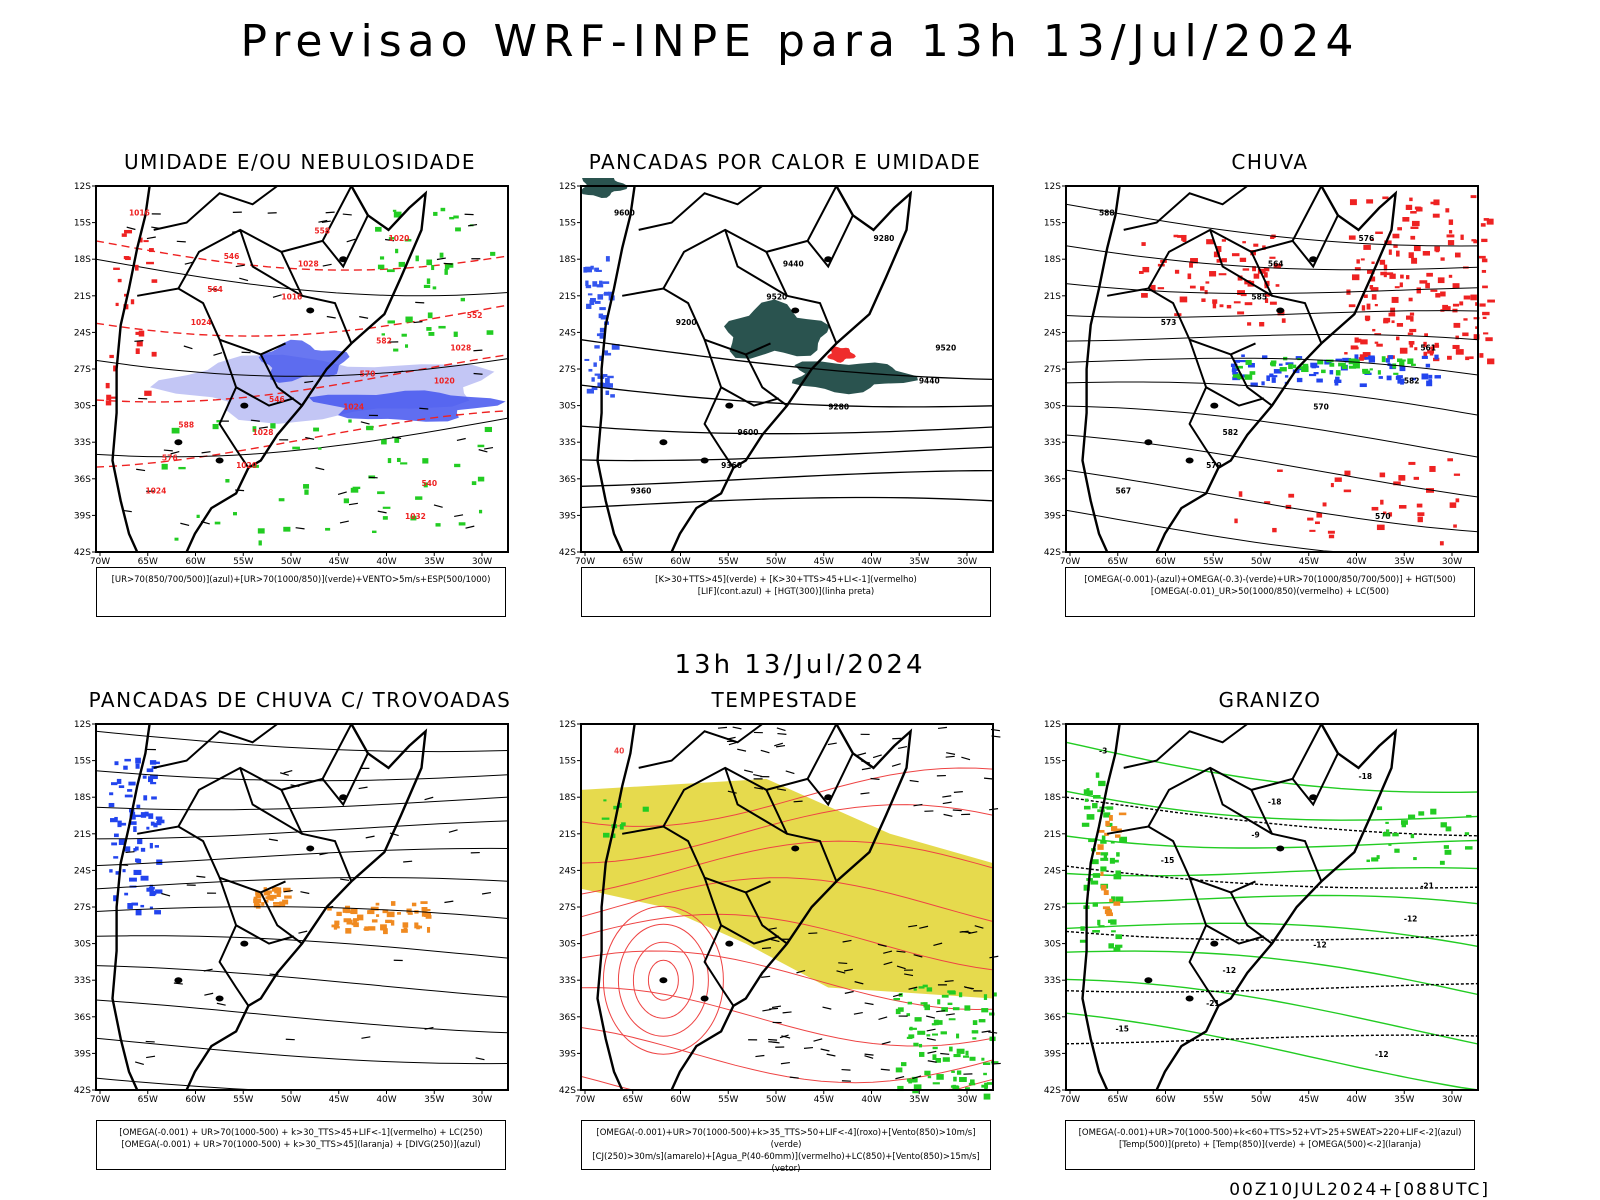  Describe the element at coordinates (386, 1100) in the screenshot. I see `lon-label: 40W` at that location.